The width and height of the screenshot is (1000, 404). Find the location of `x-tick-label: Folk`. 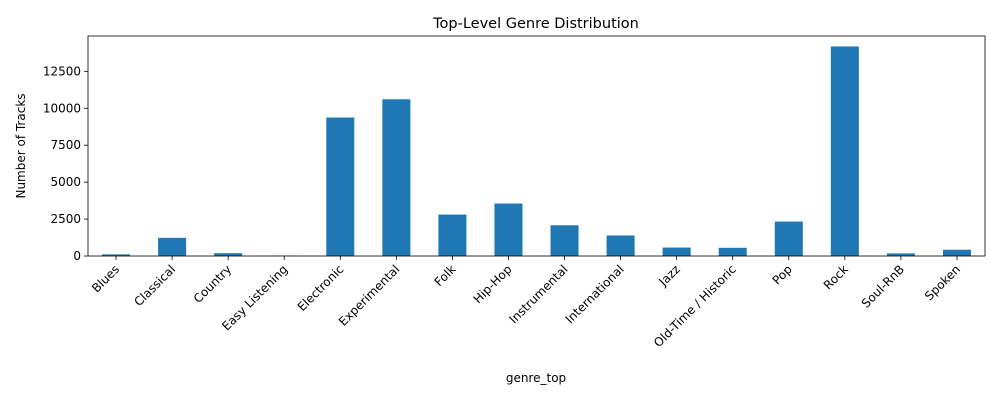

x-tick-label: Folk is located at coordinates (445, 275).